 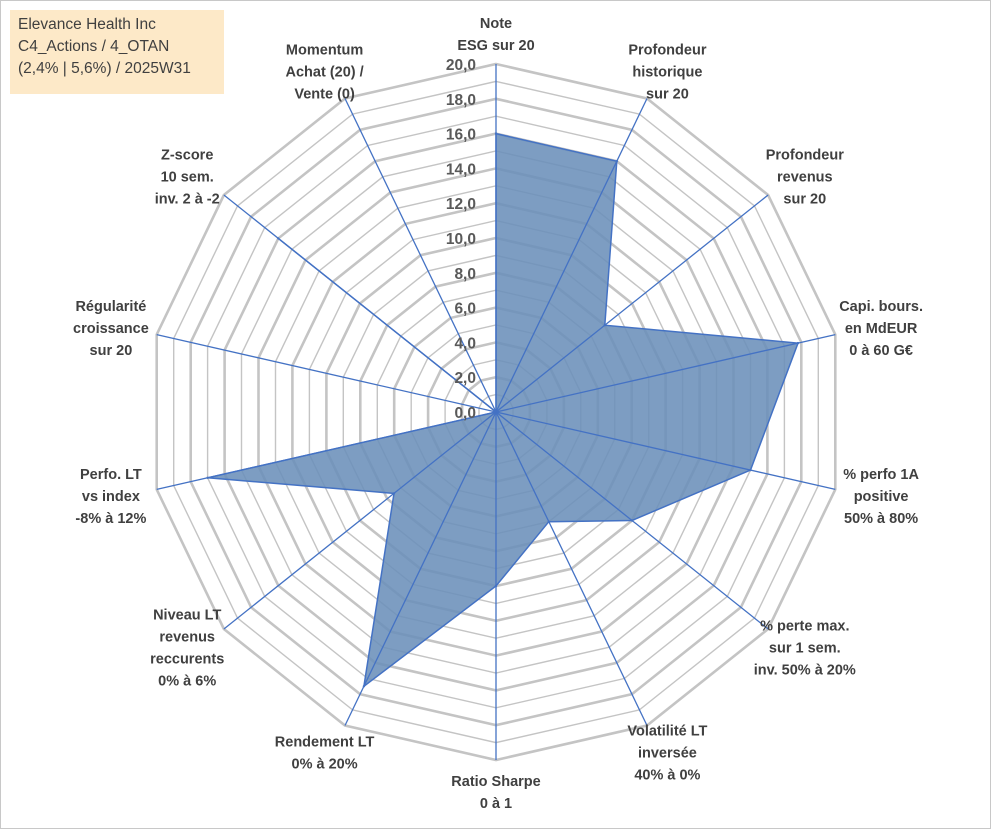 I want to click on axis-label-line: Ratio Sharpe, so click(x=495, y=782).